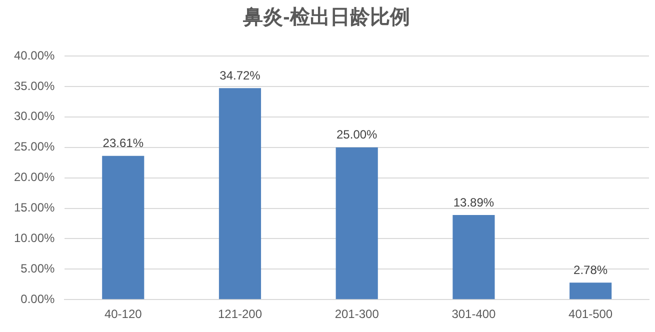  I want to click on x-tick-label: 301-400, so click(474, 314).